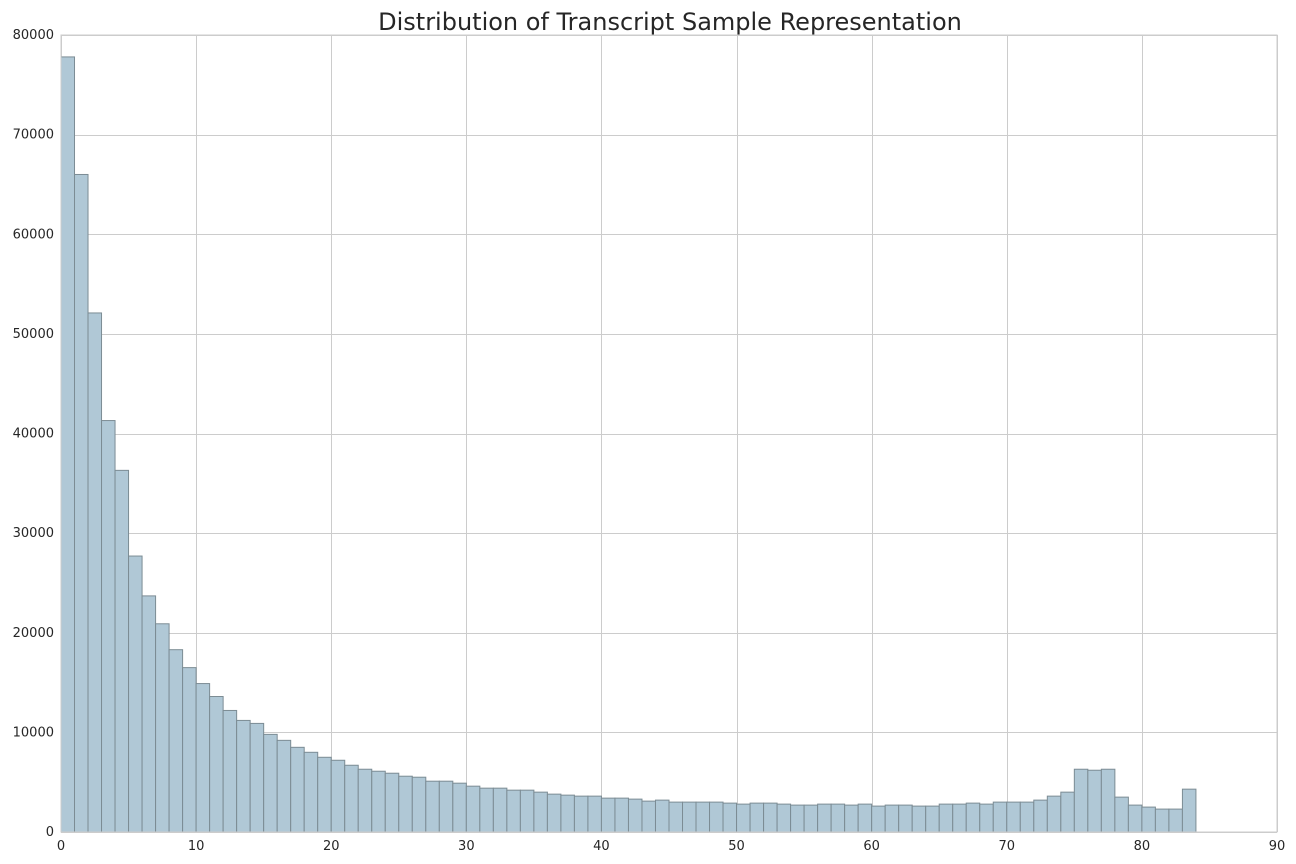 The height and width of the screenshot is (864, 1296). I want to click on y-tick-label: 60000, so click(33, 234).